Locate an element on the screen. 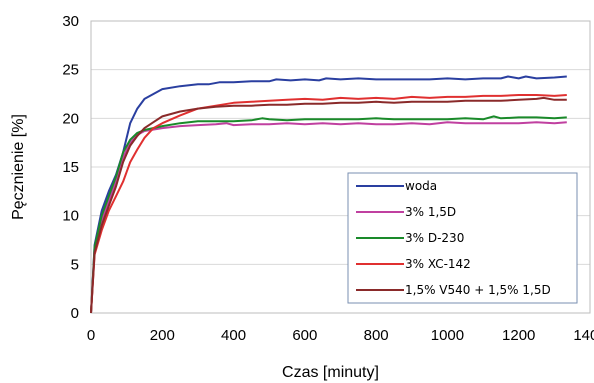 This screenshot has width=594, height=383. y-tick-label: 5 is located at coordinates (75, 264).